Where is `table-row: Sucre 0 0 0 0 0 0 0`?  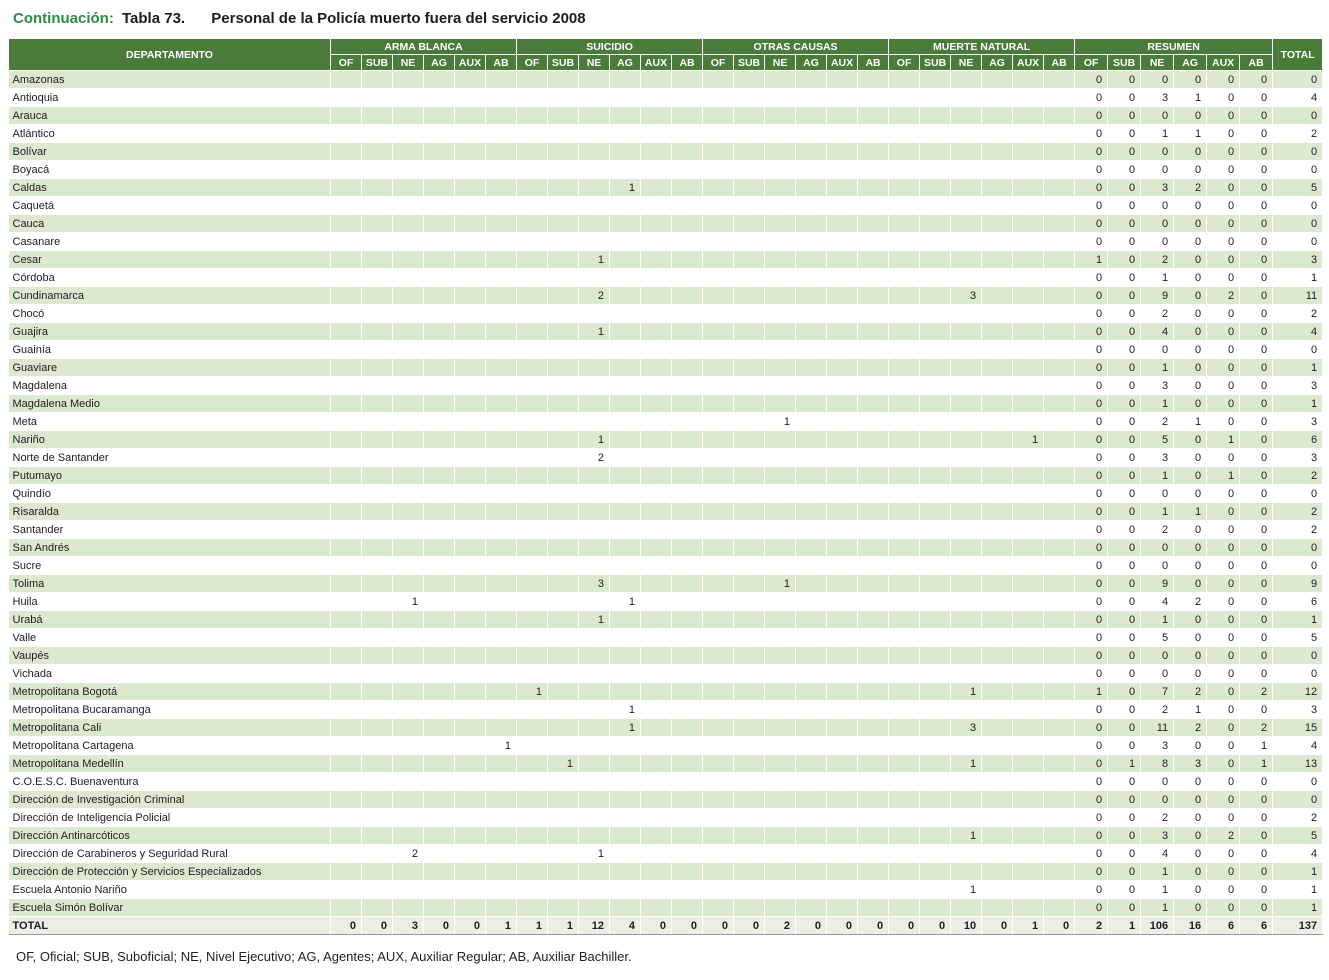 table-row: Sucre 0 0 0 0 0 0 0 is located at coordinates (666, 565).